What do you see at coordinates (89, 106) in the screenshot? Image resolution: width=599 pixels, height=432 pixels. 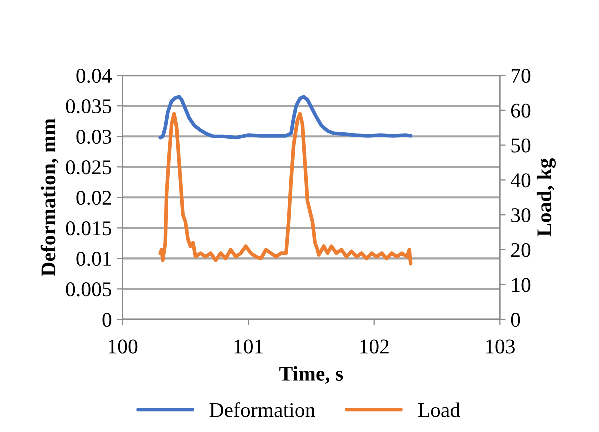 I see `y-tick-label: 0.035` at bounding box center [89, 106].